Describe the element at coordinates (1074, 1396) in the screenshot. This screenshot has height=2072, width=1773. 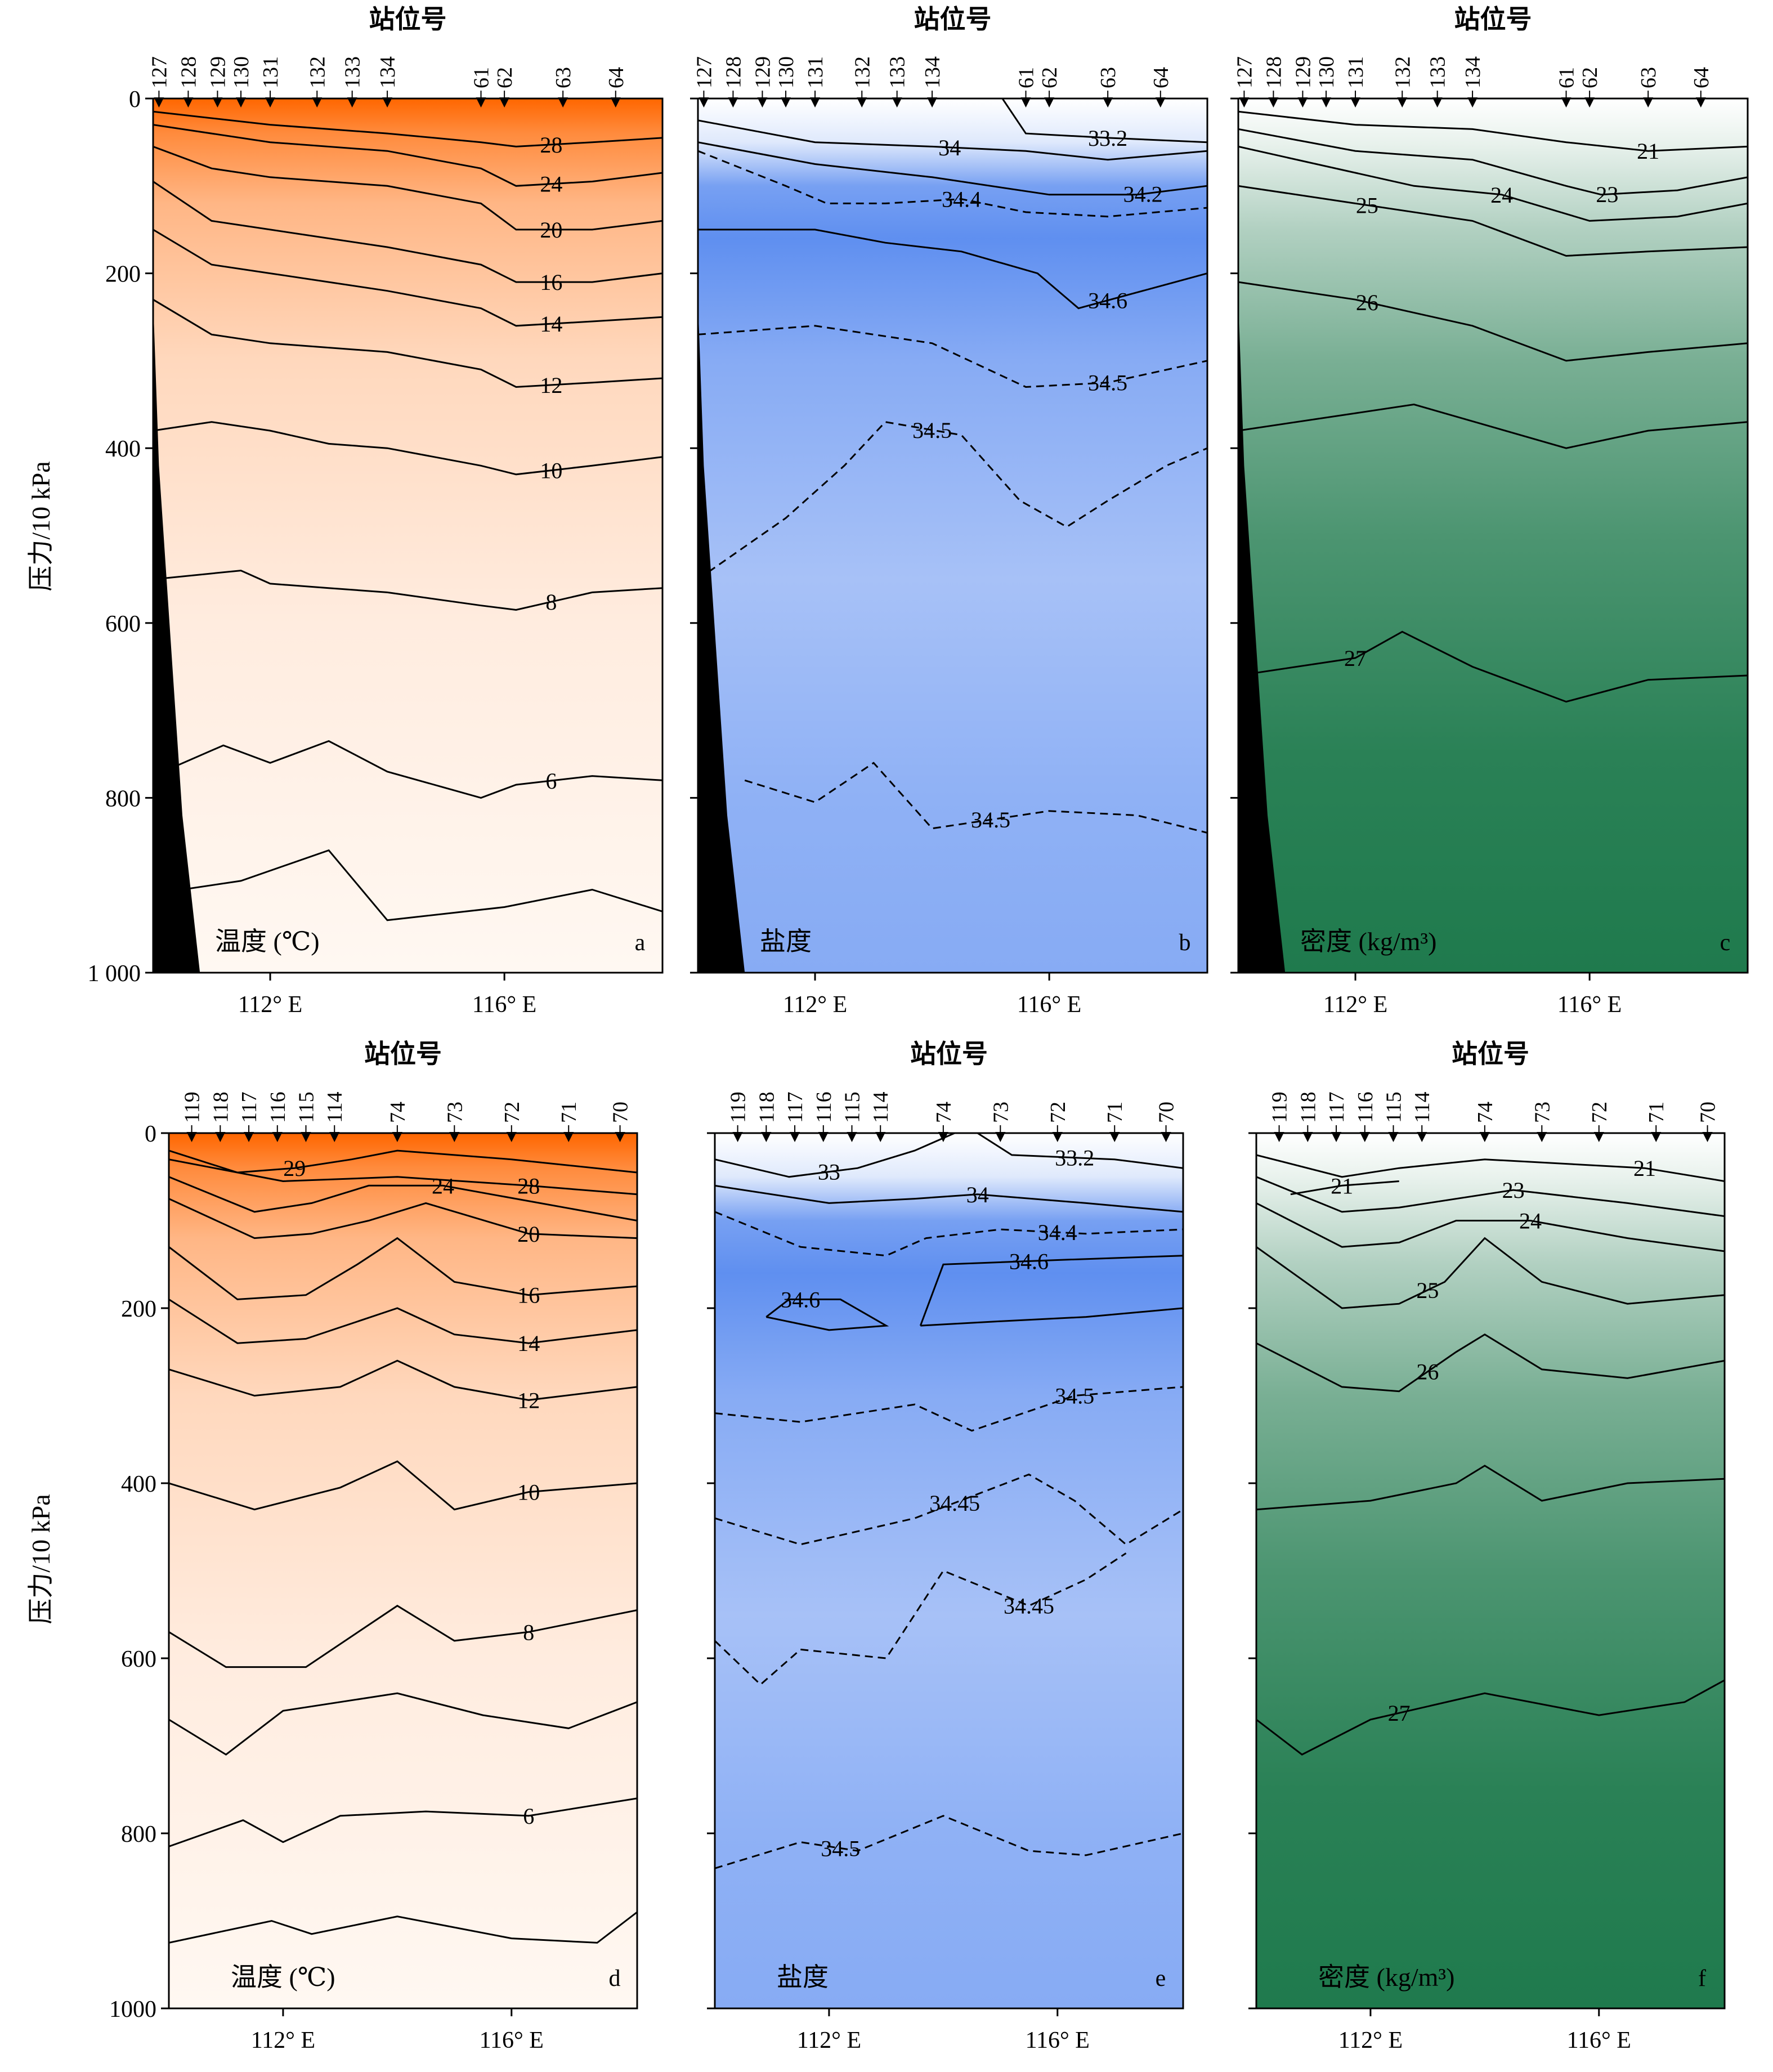
I see `contour-label-e-6: 34.5` at that location.